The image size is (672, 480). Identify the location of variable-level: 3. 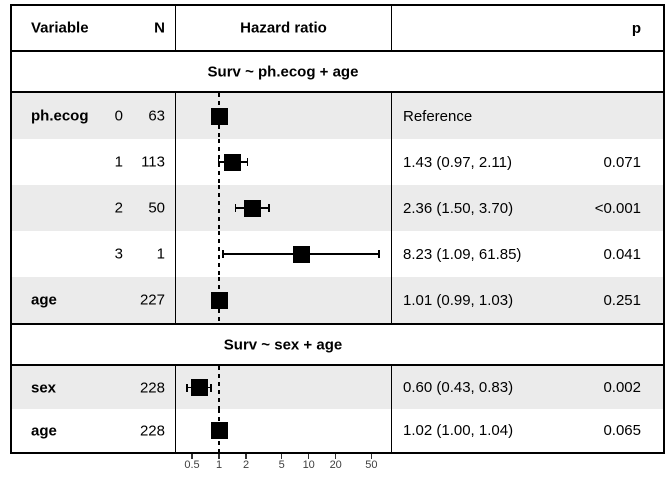
(118, 254).